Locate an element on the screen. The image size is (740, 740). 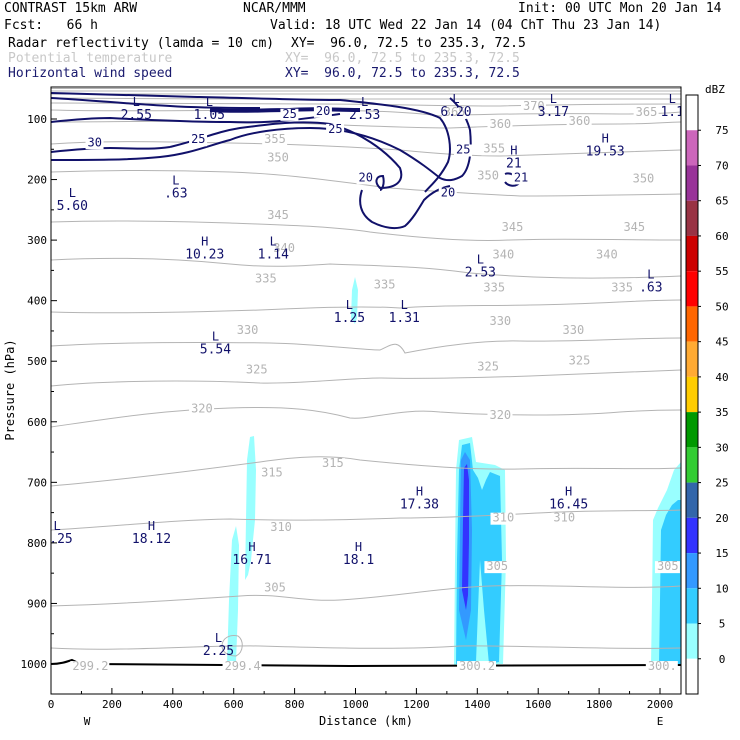
theta-label: 365 is located at coordinates (647, 112).